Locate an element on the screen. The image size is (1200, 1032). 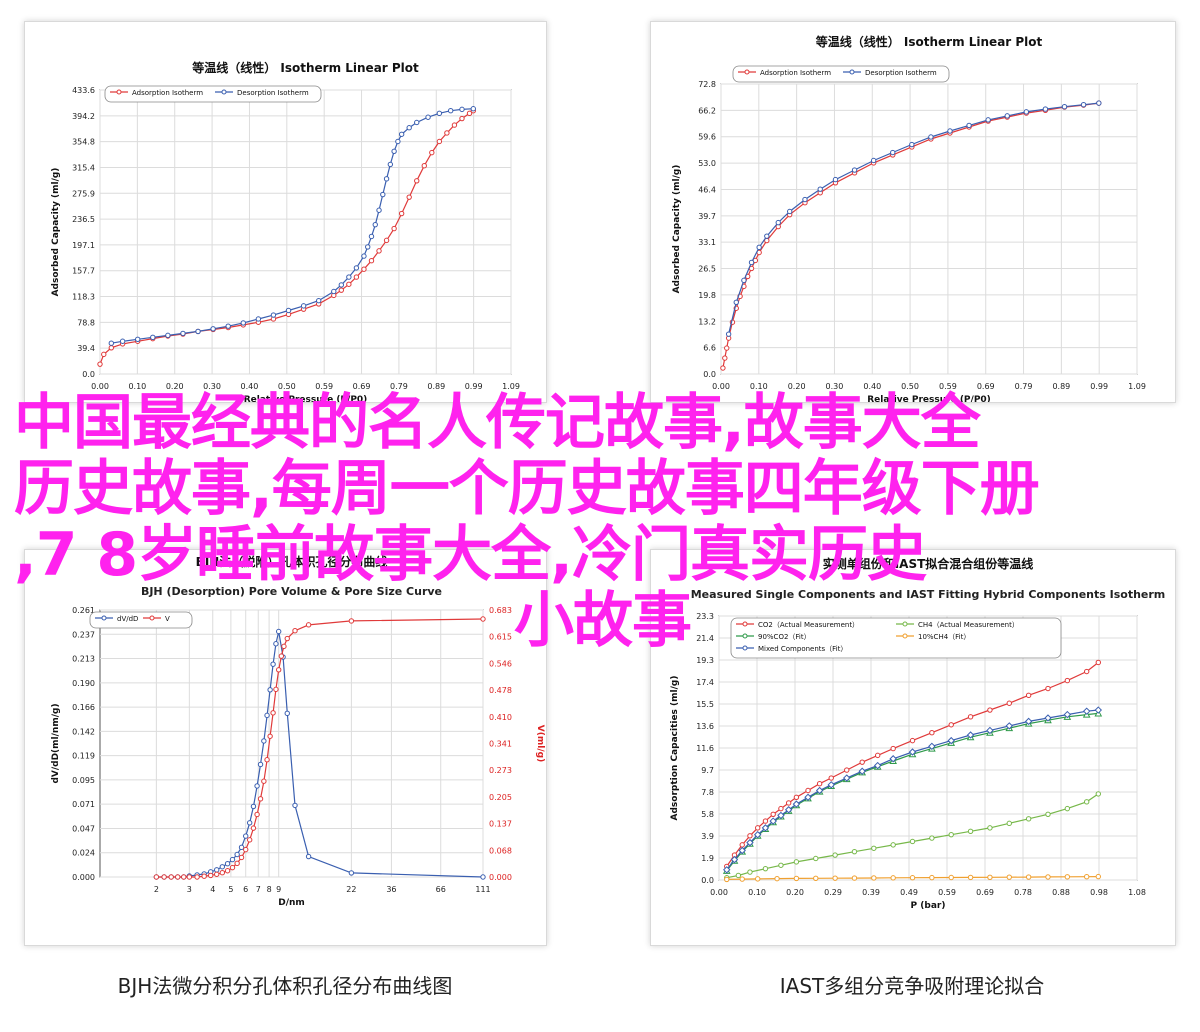
y-tick-label: 39.4 is located at coordinates (86, 348).